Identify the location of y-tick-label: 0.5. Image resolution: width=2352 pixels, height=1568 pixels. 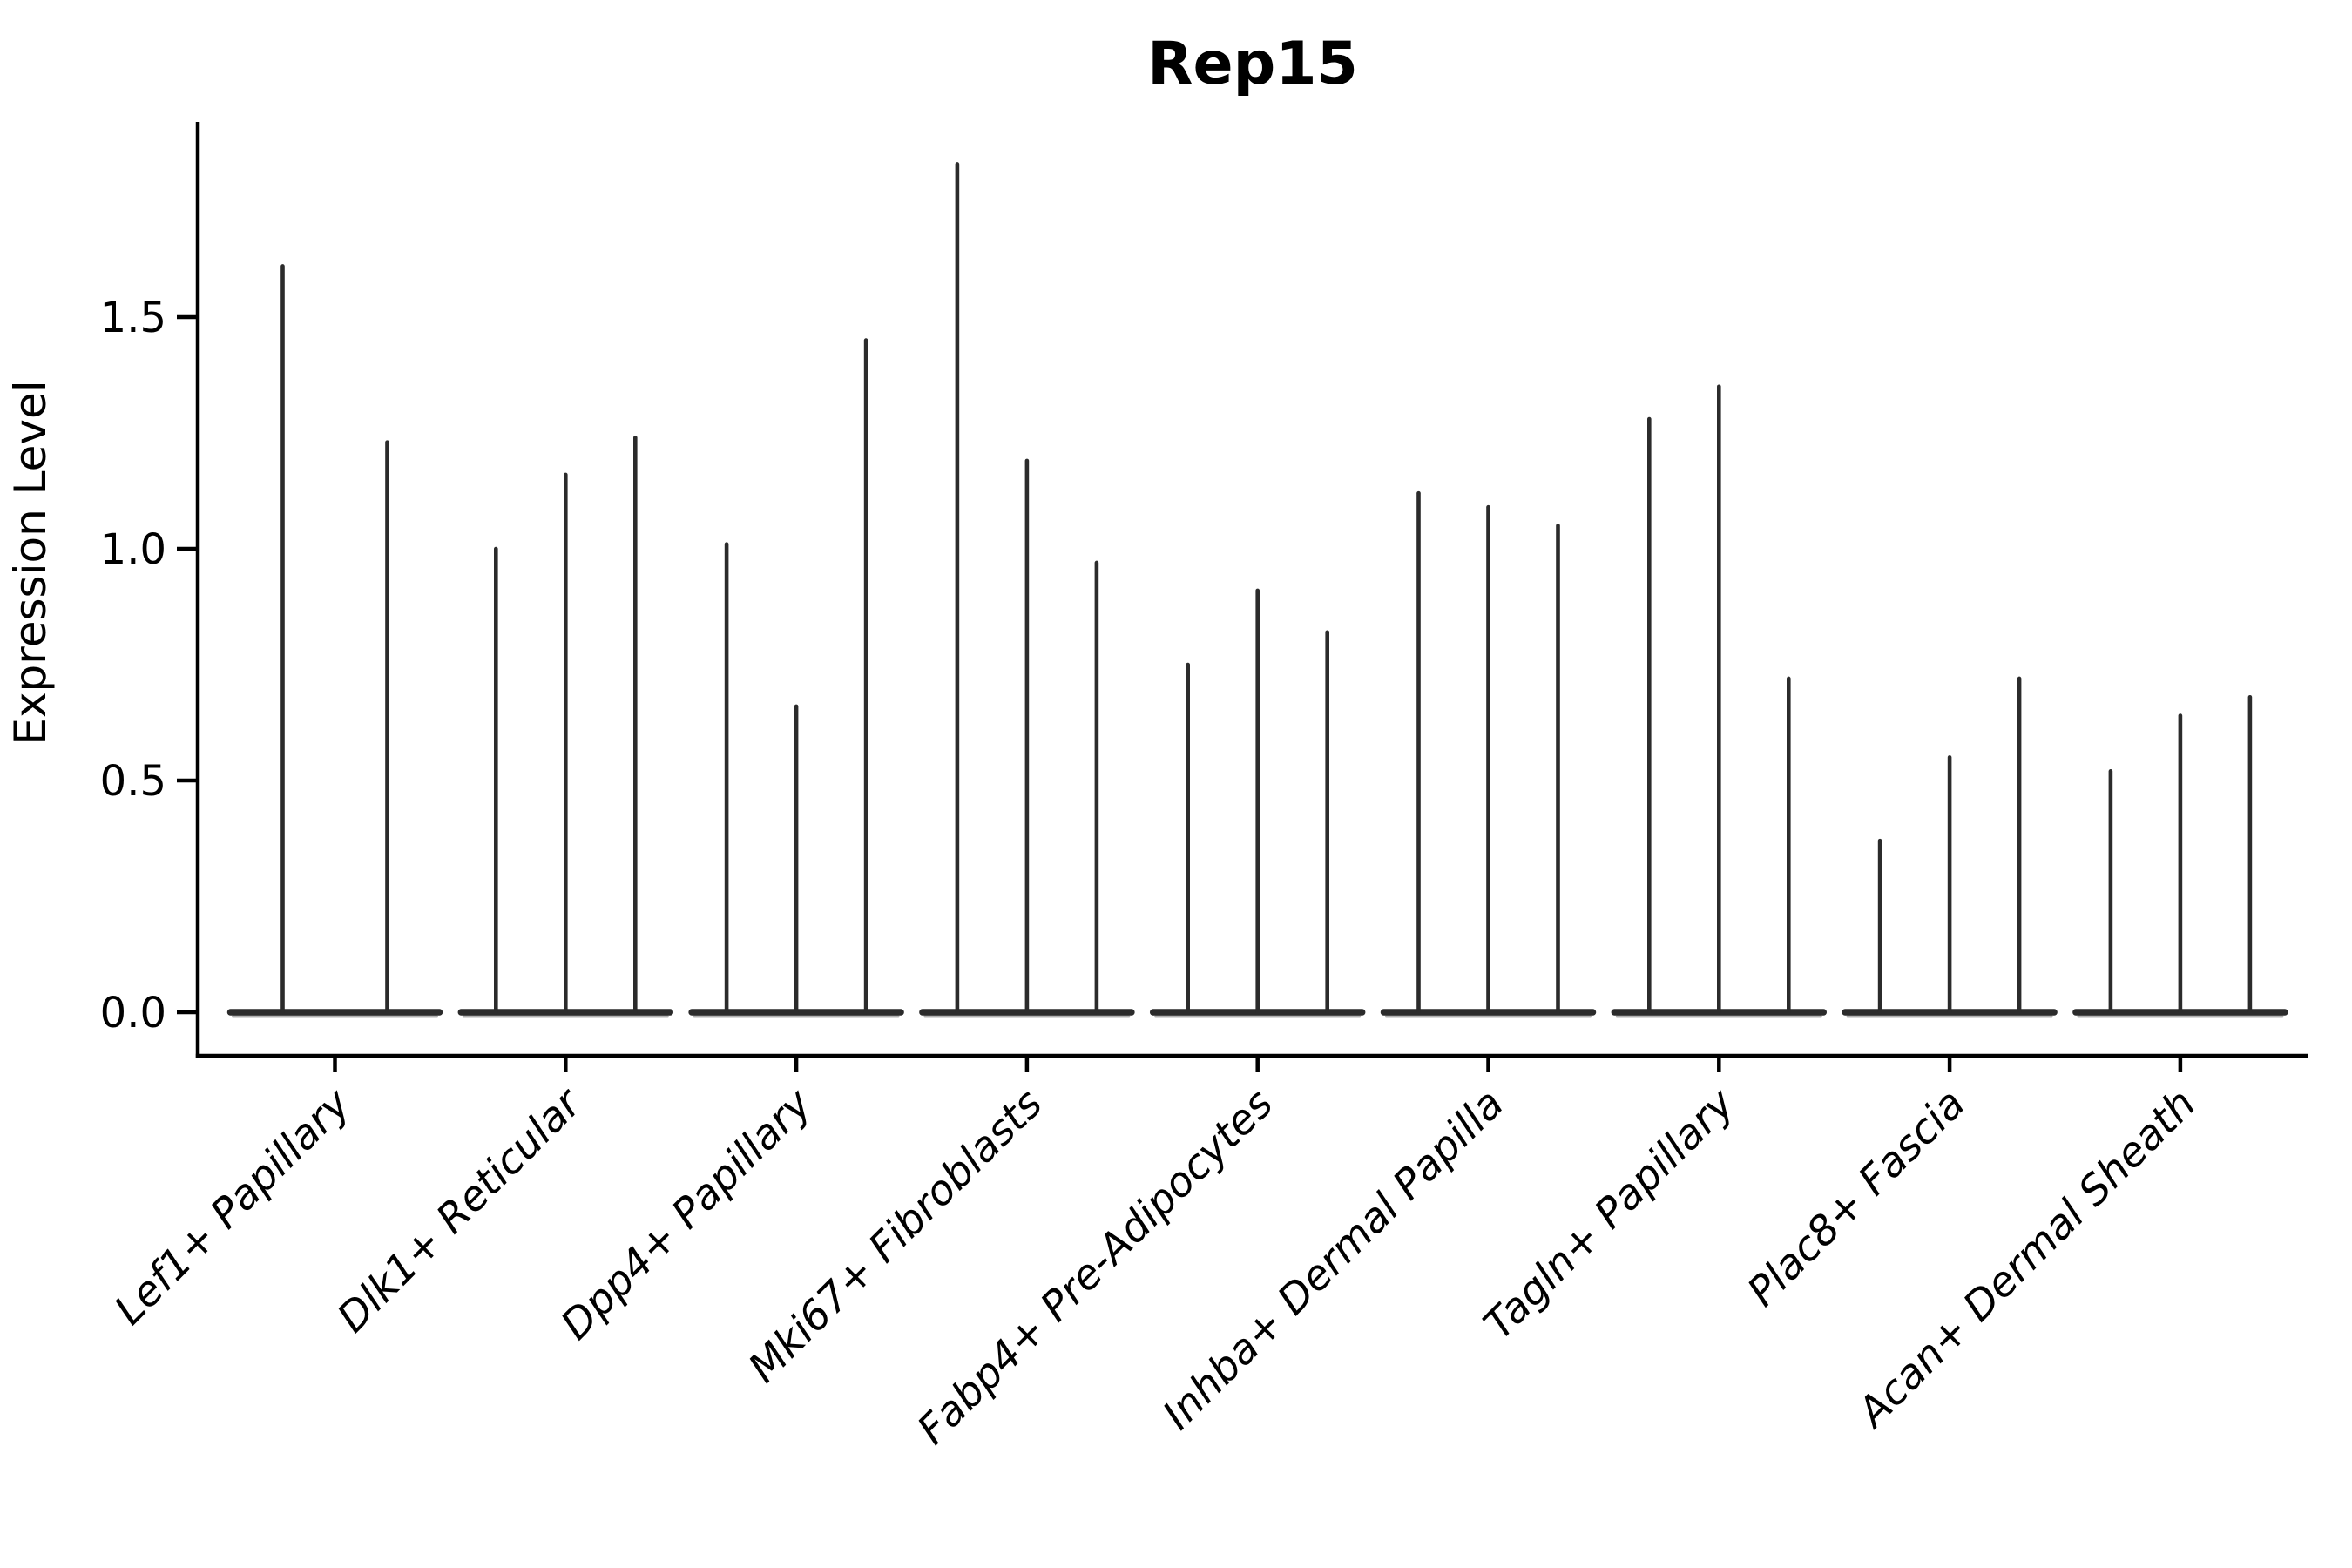
(133, 781).